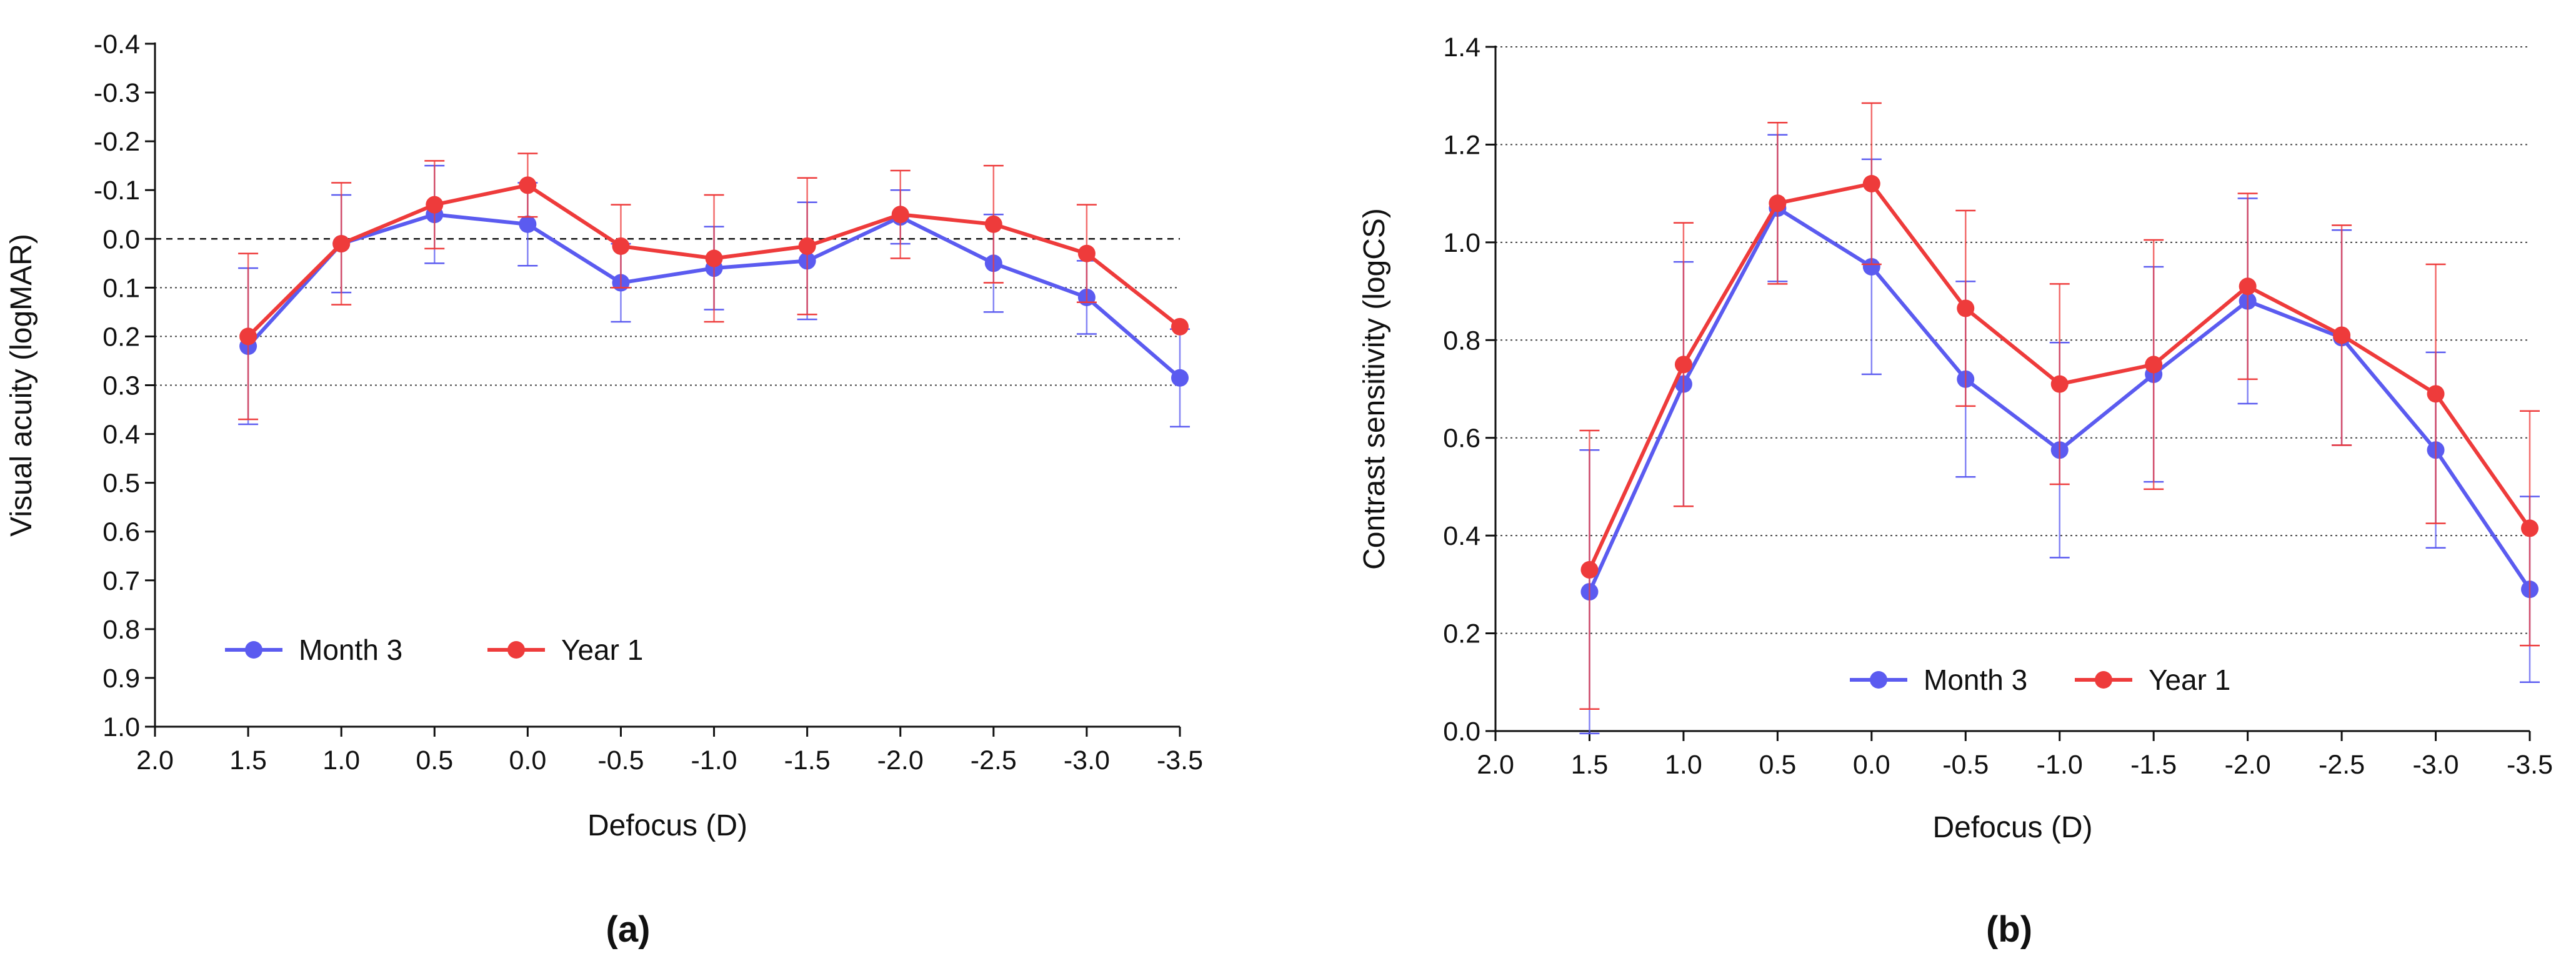  What do you see at coordinates (1374, 389) in the screenshot?
I see `y-axis-title: Contrast sensitivity (logCS)` at bounding box center [1374, 389].